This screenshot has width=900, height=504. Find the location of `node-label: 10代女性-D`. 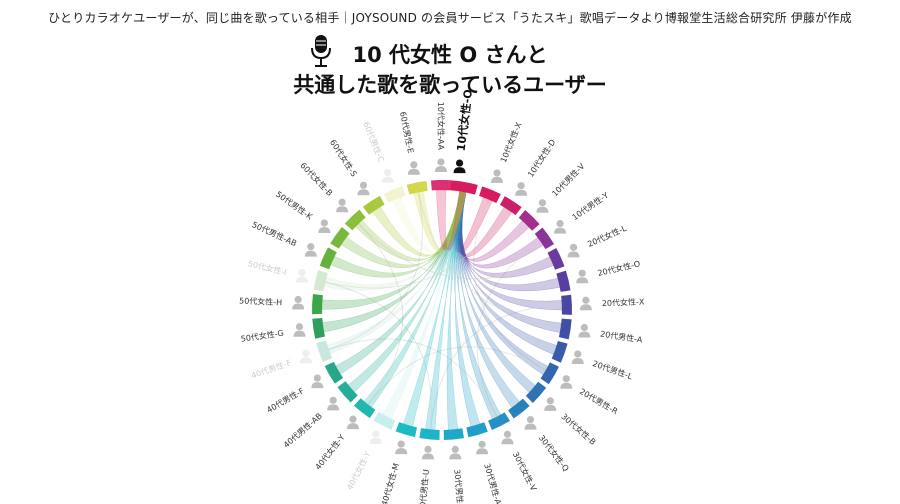

node-label: 10代女性-D is located at coordinates (541, 158).